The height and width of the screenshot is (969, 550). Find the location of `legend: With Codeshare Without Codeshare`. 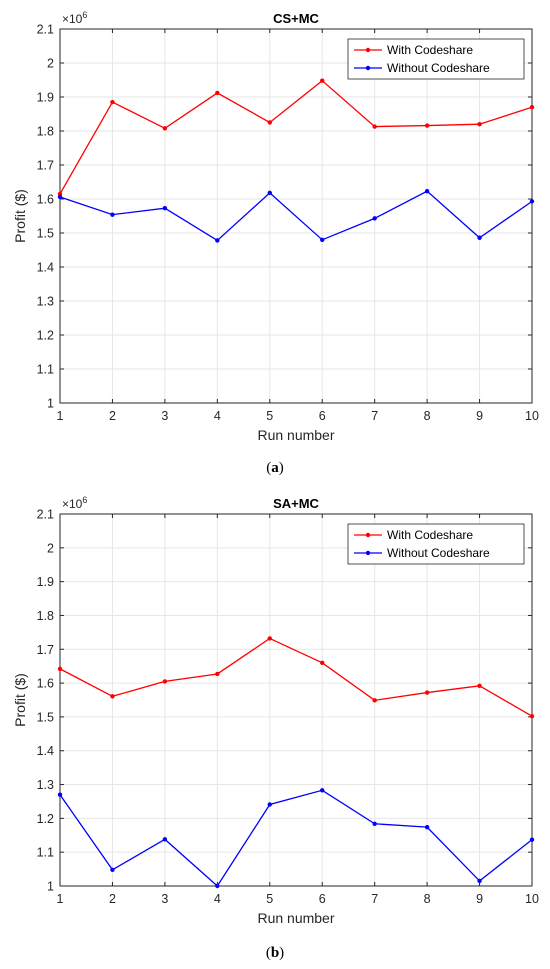

legend: With Codeshare Without Codeshare is located at coordinates (436, 59).